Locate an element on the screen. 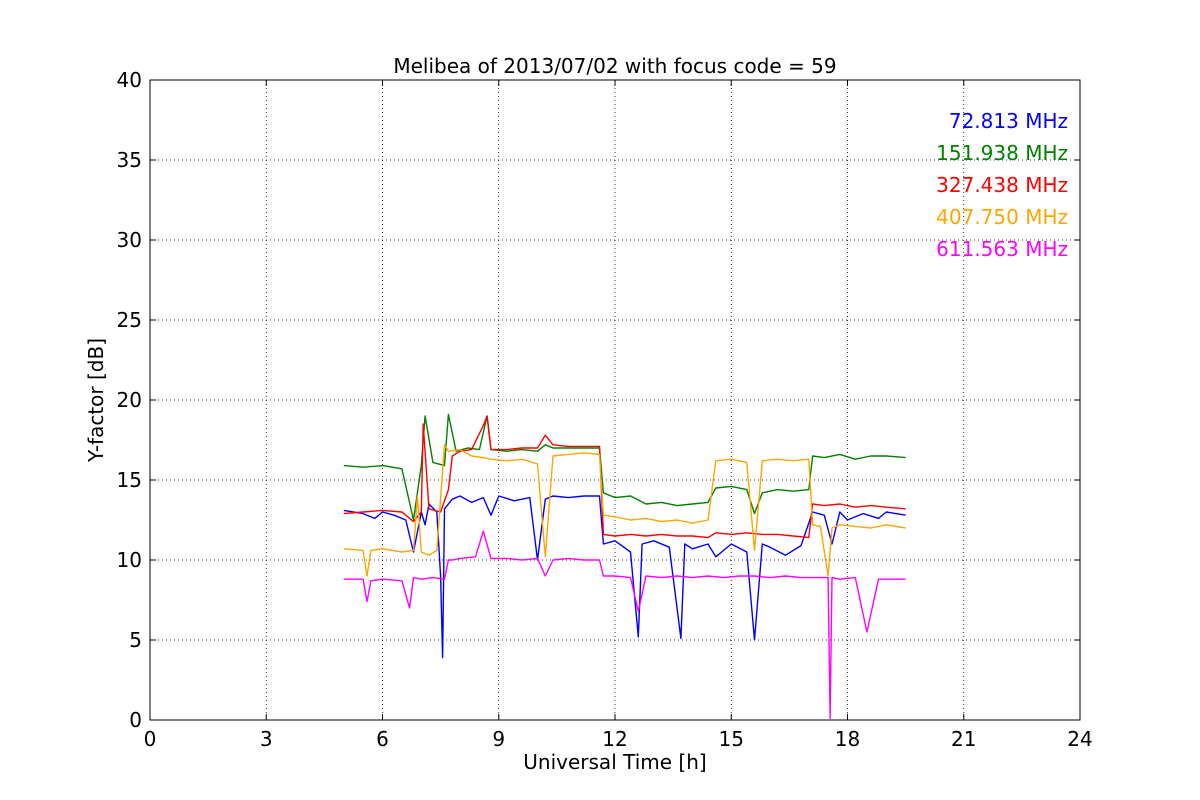 This screenshot has height=800, width=1200. x-tick-label: 15 is located at coordinates (731, 739).